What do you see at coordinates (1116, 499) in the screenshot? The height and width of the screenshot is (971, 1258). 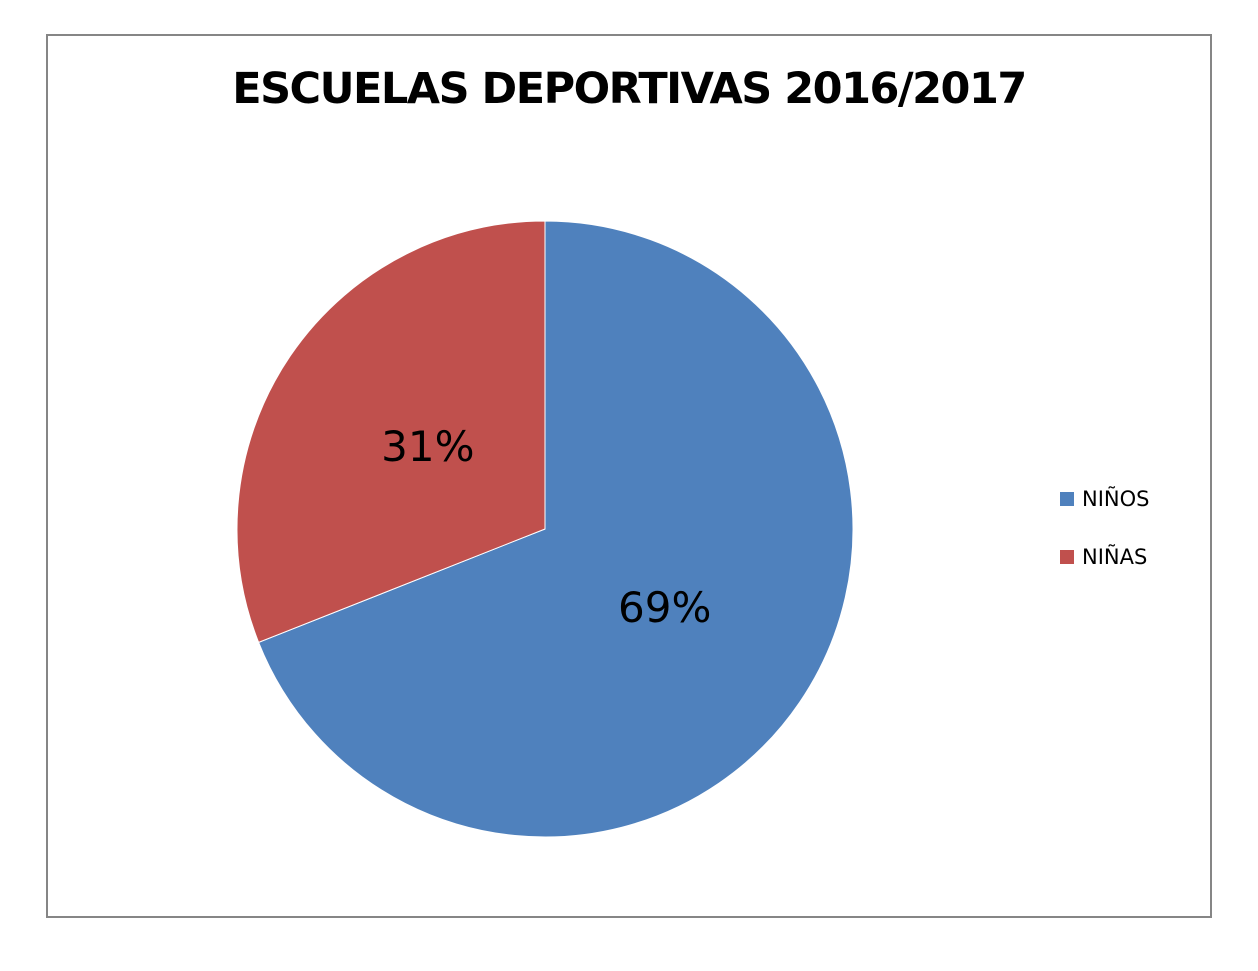 I see `legend-label-ninos: NIÑOS` at bounding box center [1116, 499].